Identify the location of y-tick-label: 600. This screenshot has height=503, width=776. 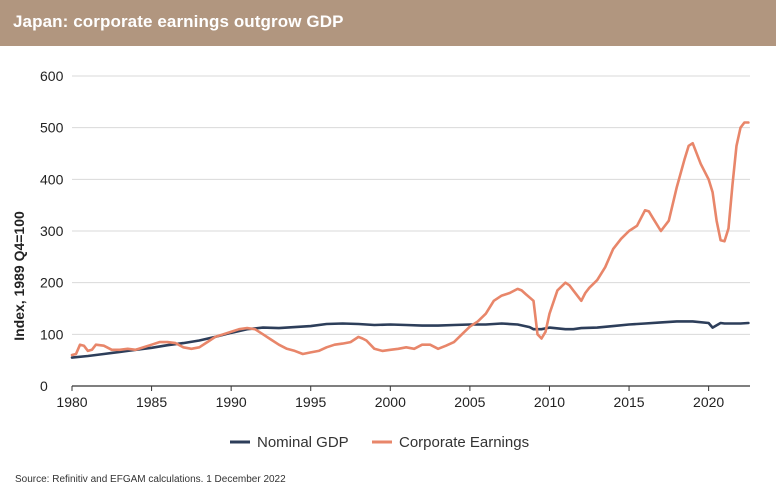
(52, 76).